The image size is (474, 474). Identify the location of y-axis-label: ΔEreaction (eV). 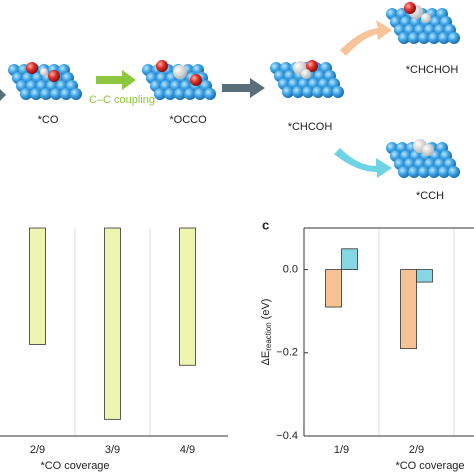
(266, 332).